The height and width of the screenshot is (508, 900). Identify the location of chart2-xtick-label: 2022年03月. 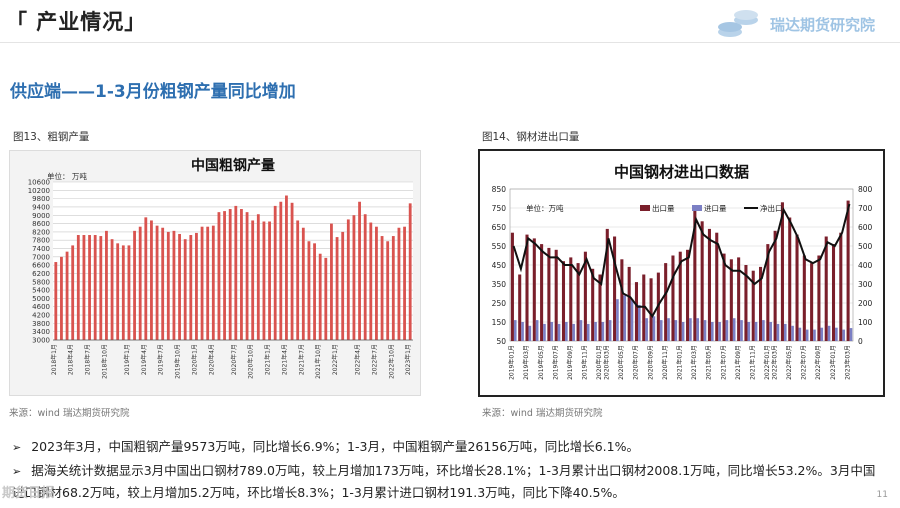
(774, 362).